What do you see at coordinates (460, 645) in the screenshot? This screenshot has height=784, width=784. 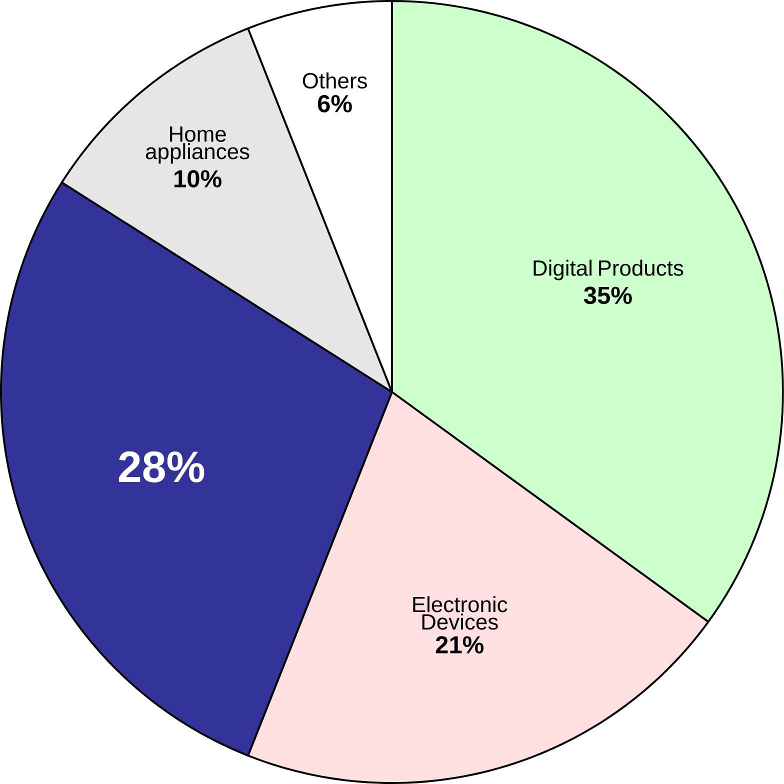 I see `data-label: 21%` at bounding box center [460, 645].